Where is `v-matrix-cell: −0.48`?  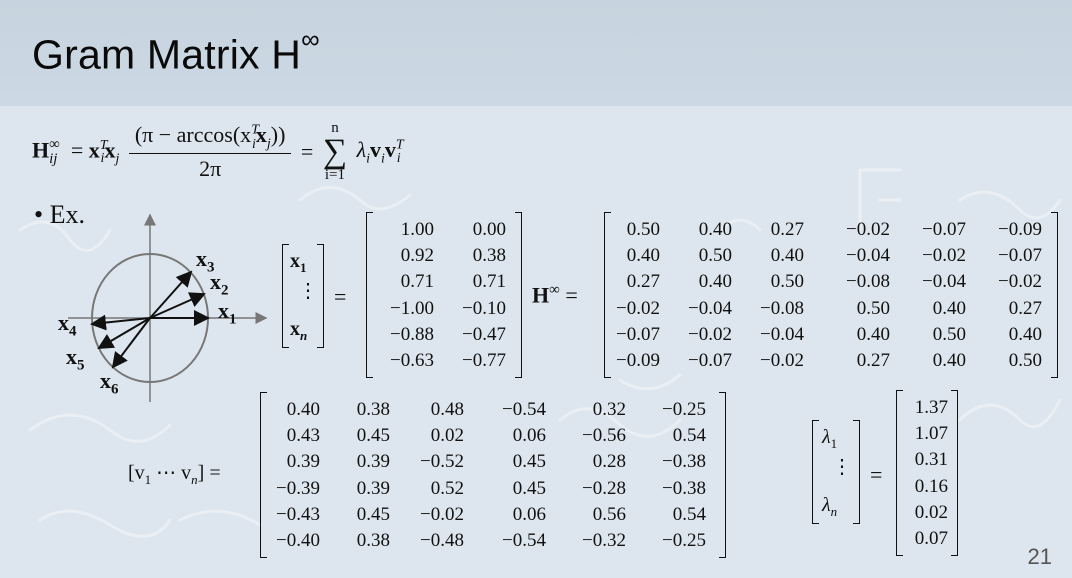 v-matrix-cell: −0.48 is located at coordinates (442, 541).